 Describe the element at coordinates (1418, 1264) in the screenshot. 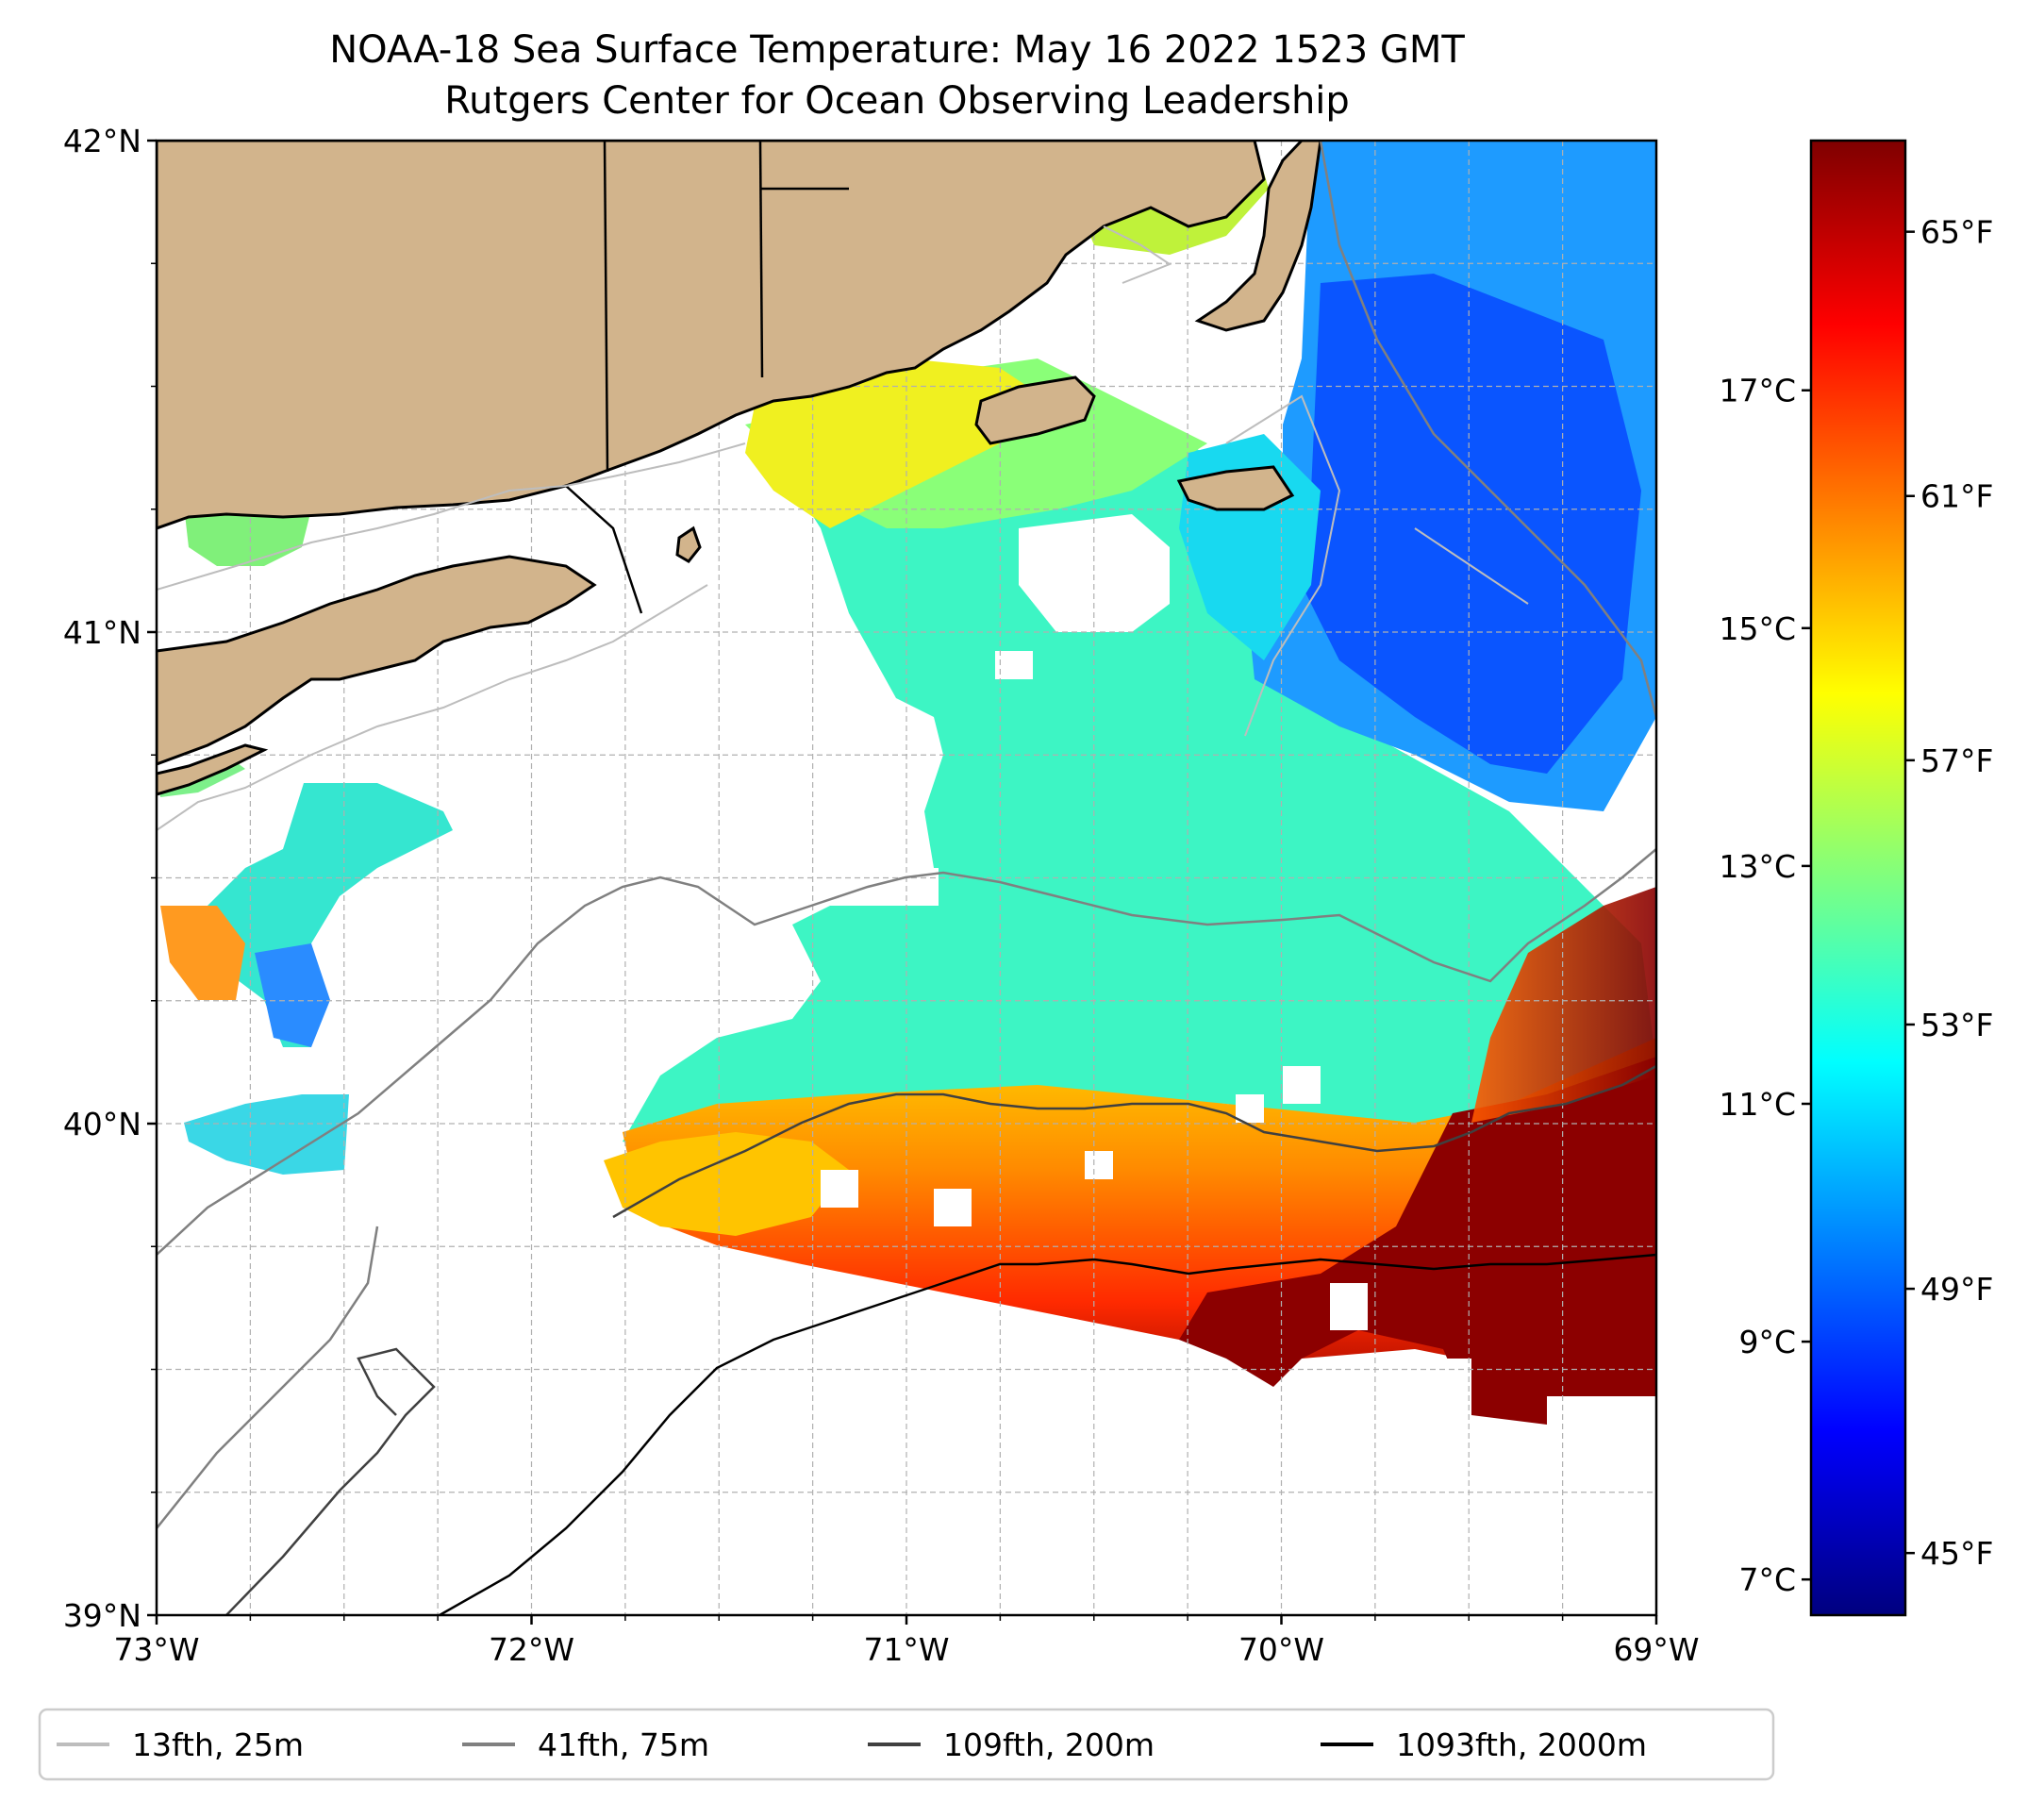

I see `sst-region-gulf-stream` at that location.